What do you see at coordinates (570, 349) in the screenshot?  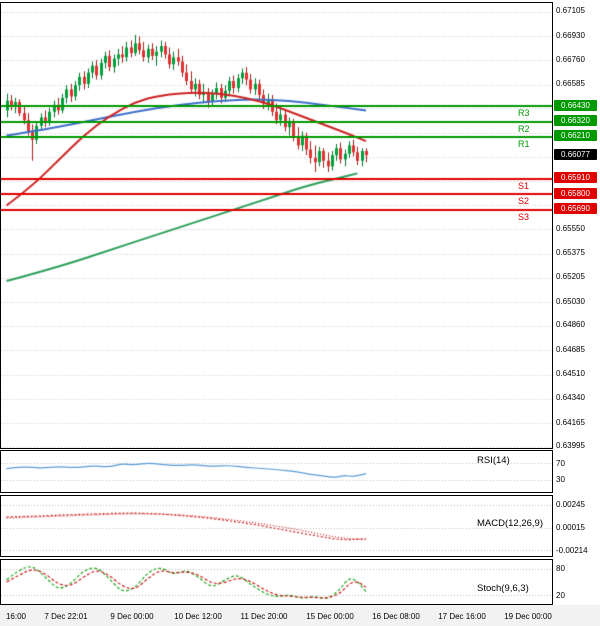 I see `price-axis-label: 0.64685` at bounding box center [570, 349].